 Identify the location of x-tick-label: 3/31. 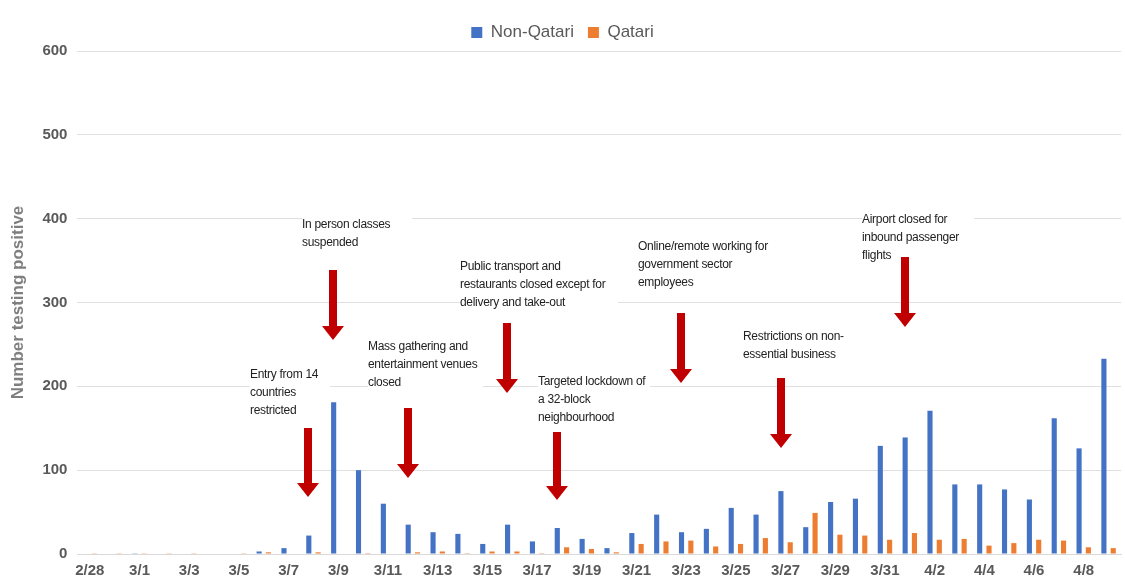
(885, 570).